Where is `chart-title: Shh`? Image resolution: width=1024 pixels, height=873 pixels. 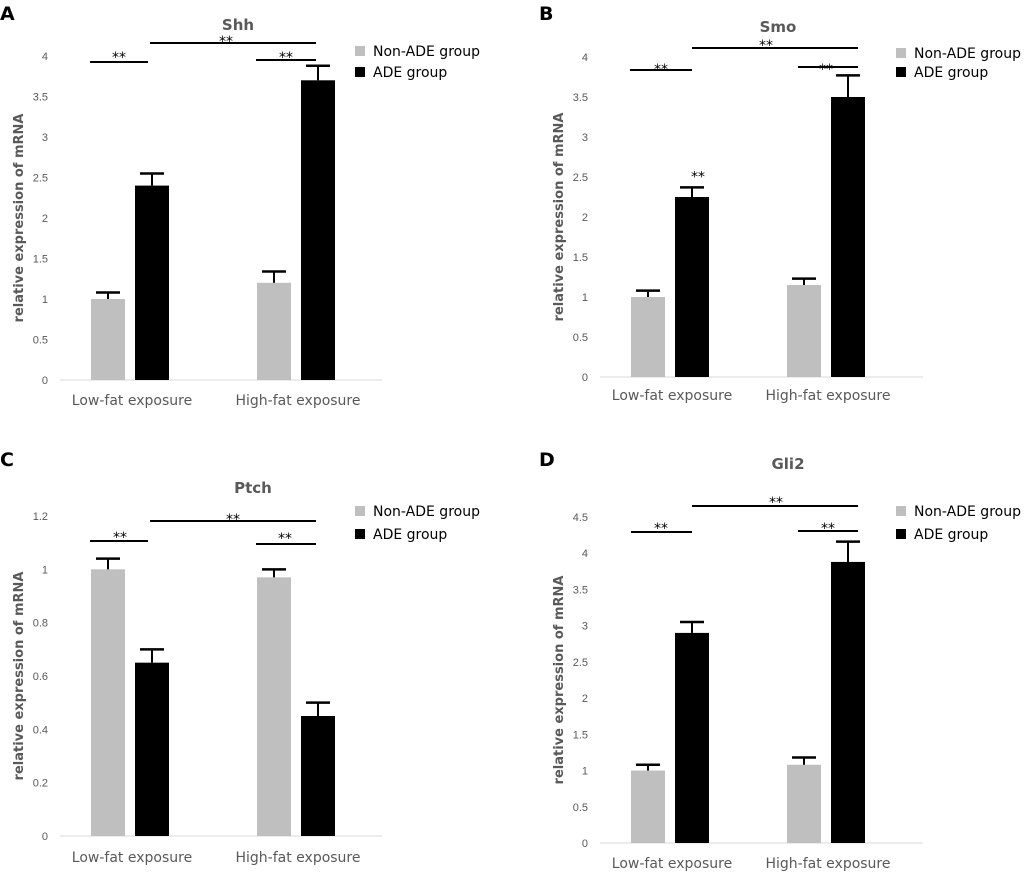
chart-title: Shh is located at coordinates (238, 25).